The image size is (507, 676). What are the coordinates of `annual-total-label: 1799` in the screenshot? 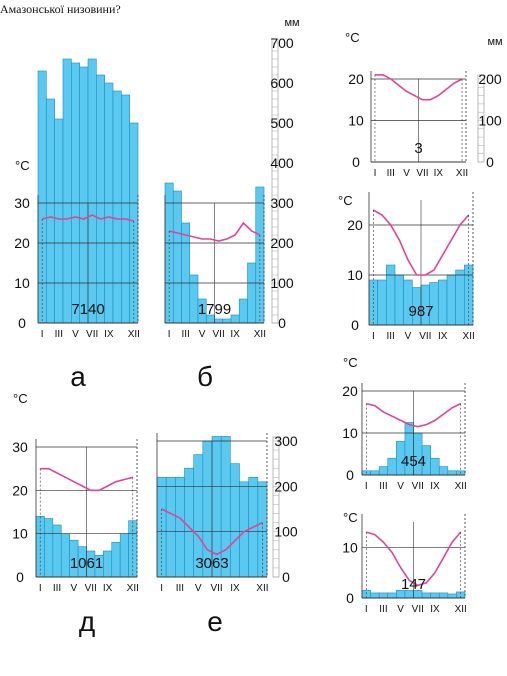 It's located at (214, 309).